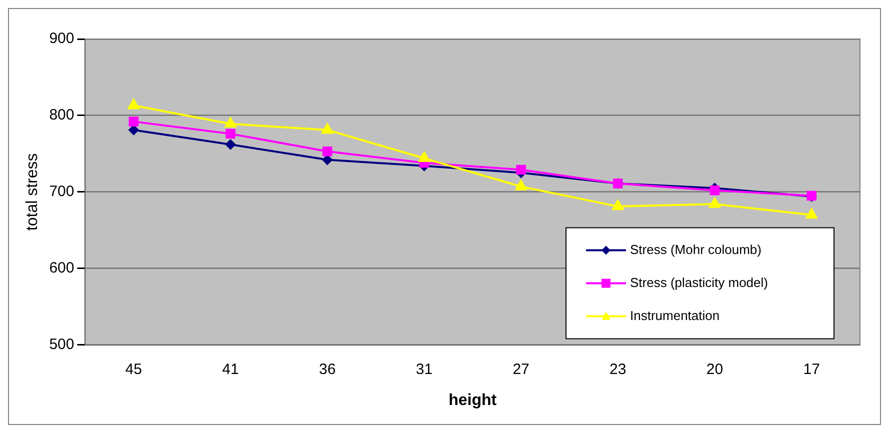 This screenshot has width=889, height=433. What do you see at coordinates (133, 369) in the screenshot?
I see `x-tick-label: 45` at bounding box center [133, 369].